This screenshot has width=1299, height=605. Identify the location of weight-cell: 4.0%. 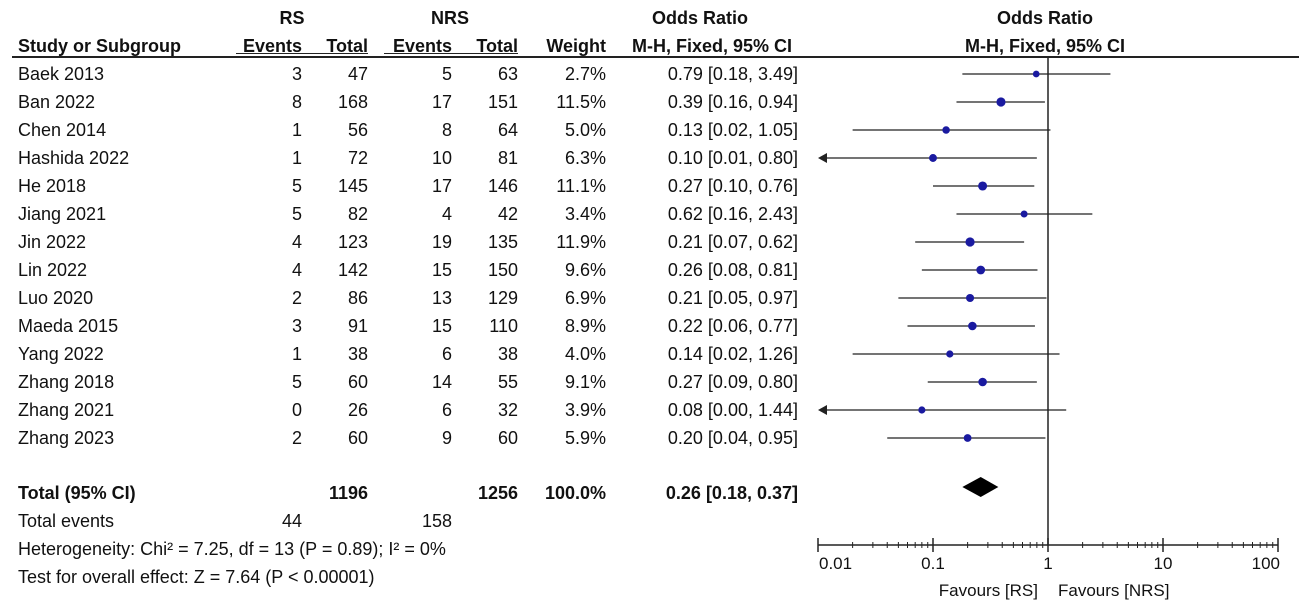
(585, 354).